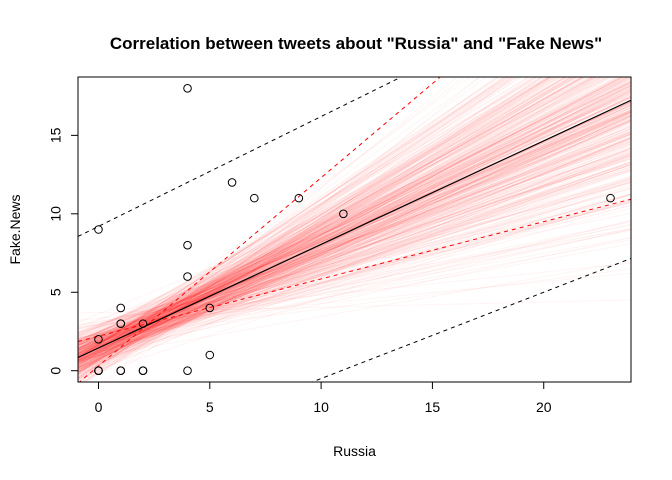 The width and height of the screenshot is (672, 480). I want to click on y-tick-label: 10, so click(56, 214).